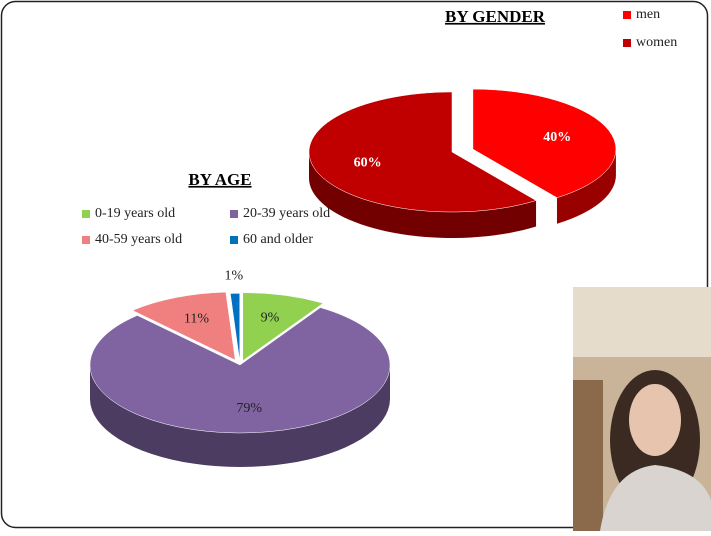 Image resolution: width=711 pixels, height=536 pixels. Describe the element at coordinates (219, 179) in the screenshot. I see `chart-title: BY AGE` at that location.